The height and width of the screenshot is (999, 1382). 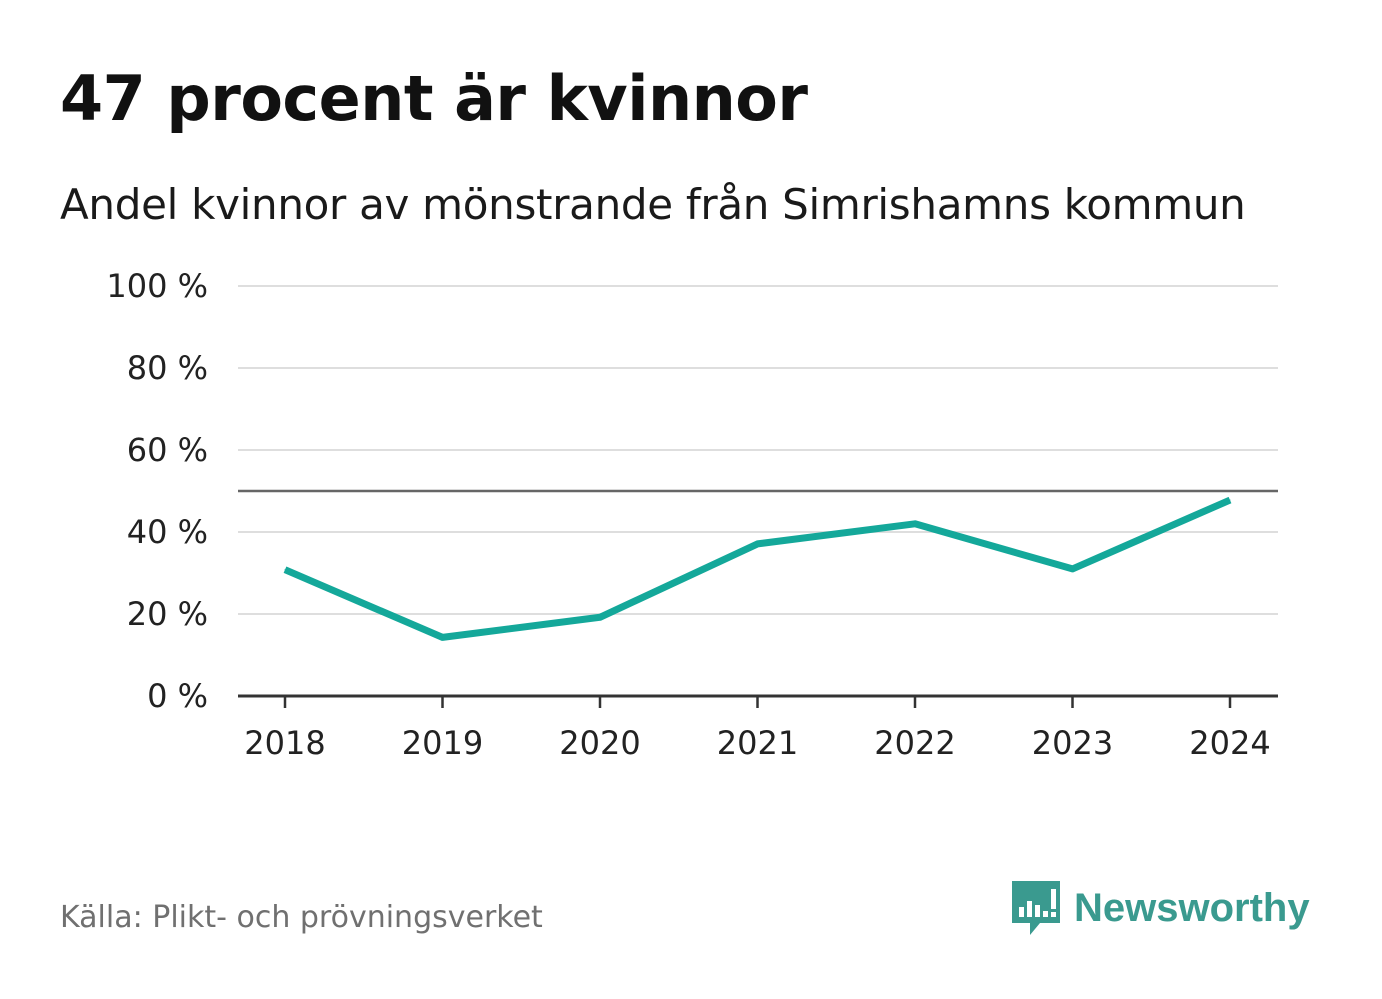 I want to click on series-line, so click(x=757, y=568).